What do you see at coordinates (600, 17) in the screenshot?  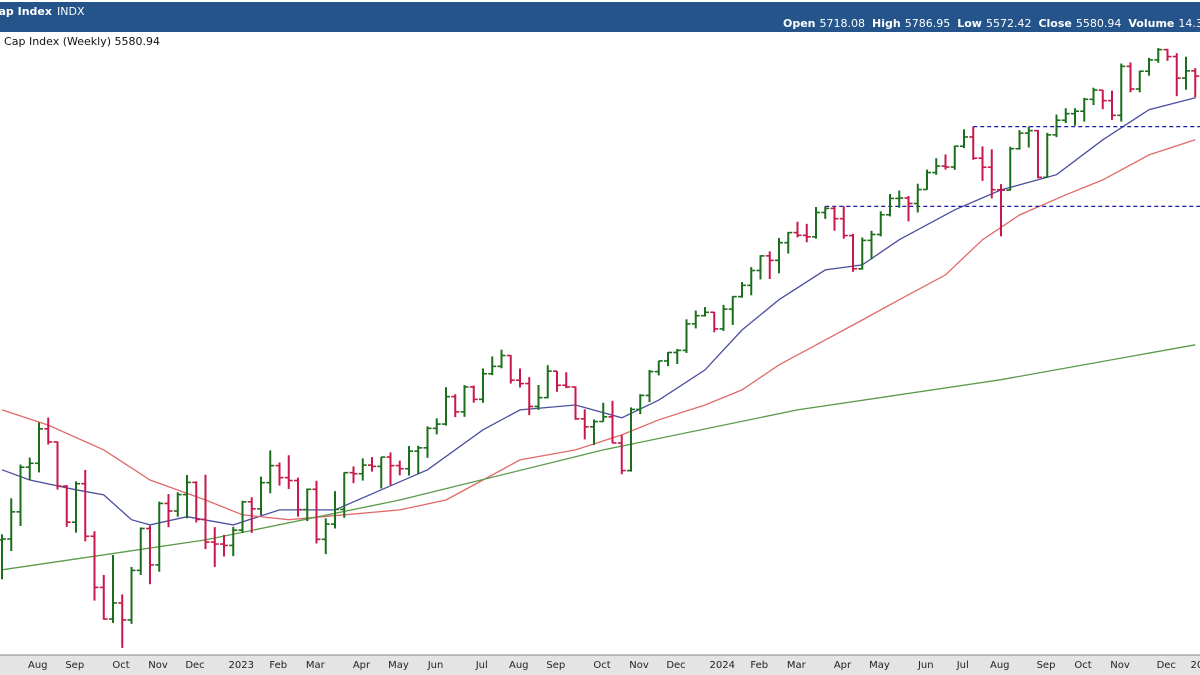 I see `header-bar` at bounding box center [600, 17].